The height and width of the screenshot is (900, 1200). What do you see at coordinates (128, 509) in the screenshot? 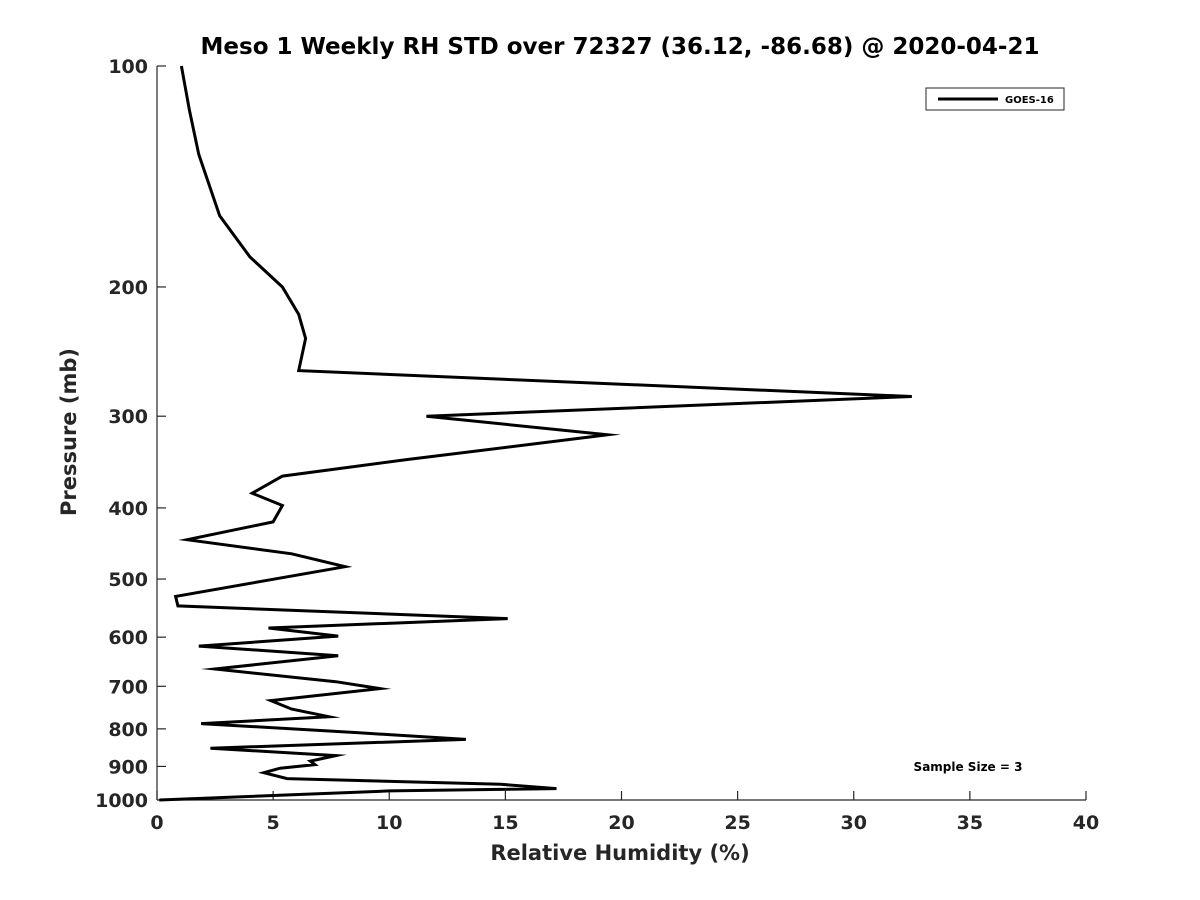
I see `y-tick-label-400: 400` at bounding box center [128, 509].